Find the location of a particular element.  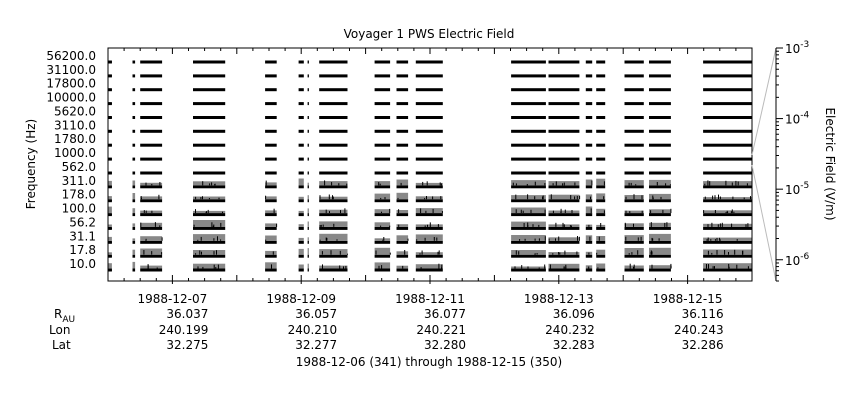

colorbar-connector is located at coordinates (764, 101).